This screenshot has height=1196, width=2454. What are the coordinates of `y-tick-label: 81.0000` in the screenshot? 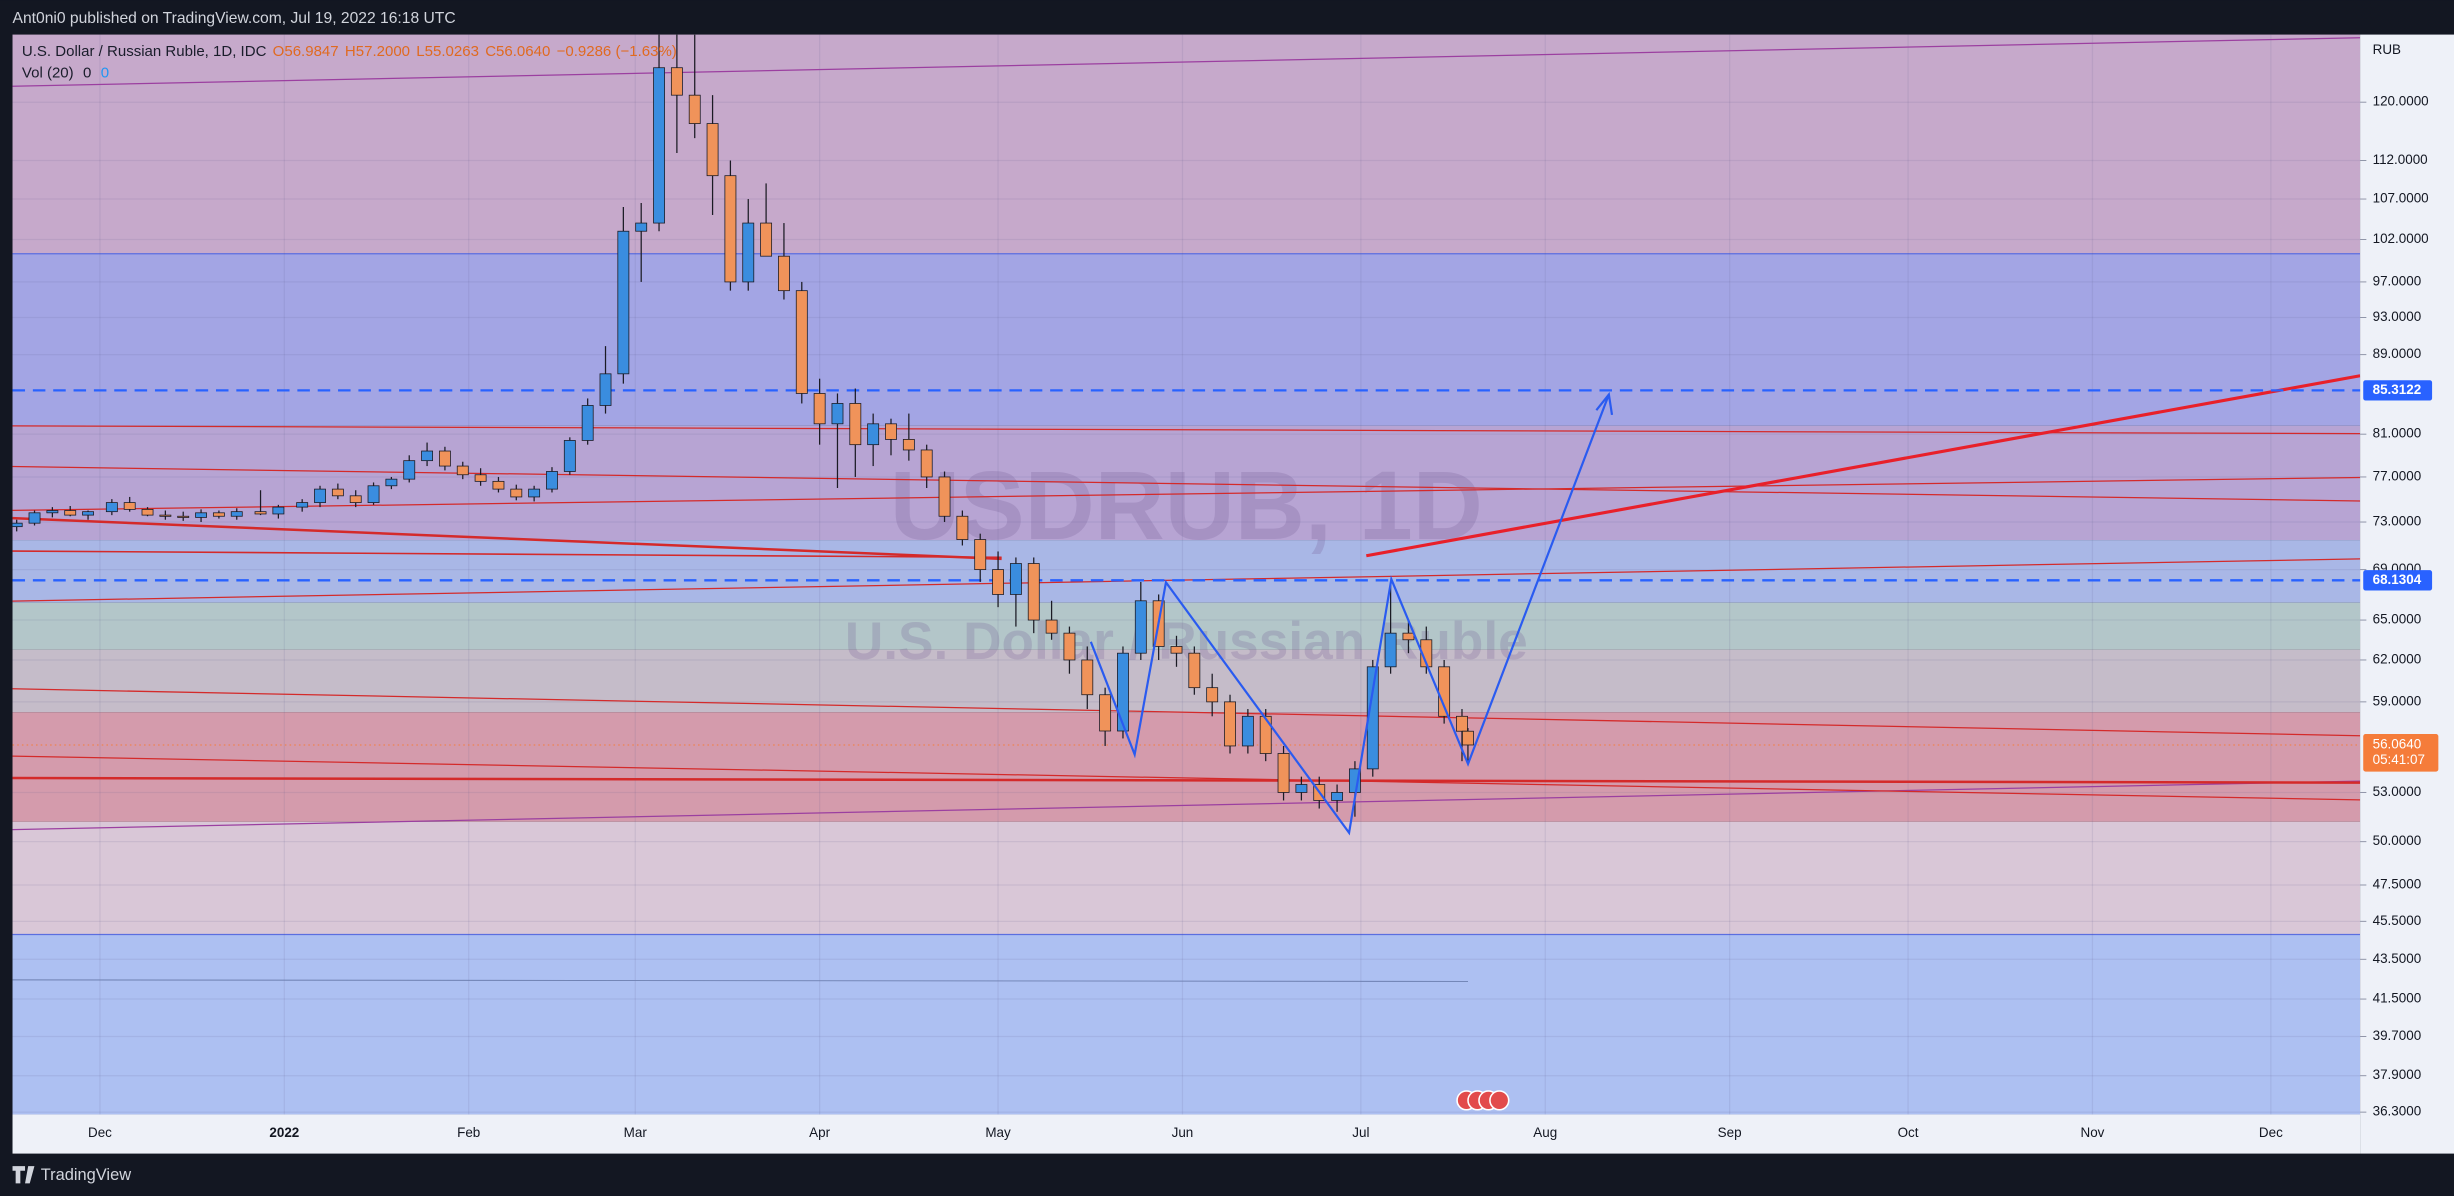 It's located at (2397, 433).